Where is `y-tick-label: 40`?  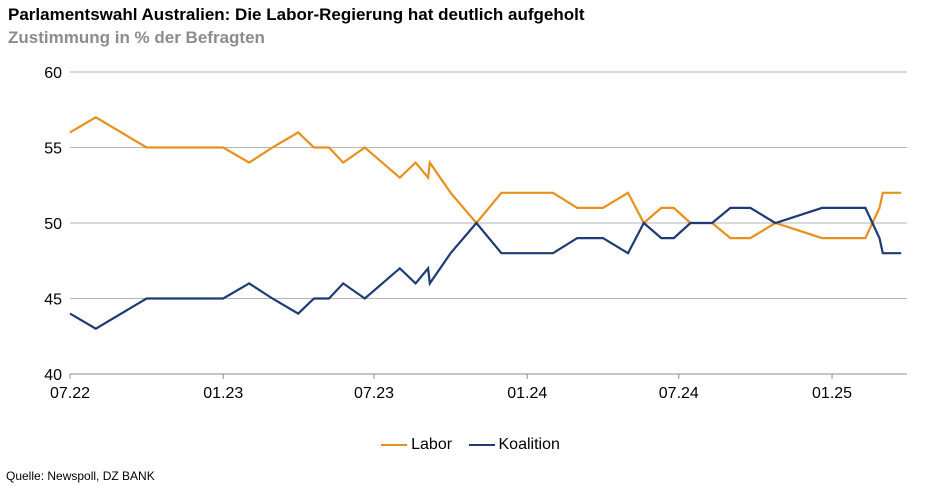
y-tick-label: 40 is located at coordinates (53, 375).